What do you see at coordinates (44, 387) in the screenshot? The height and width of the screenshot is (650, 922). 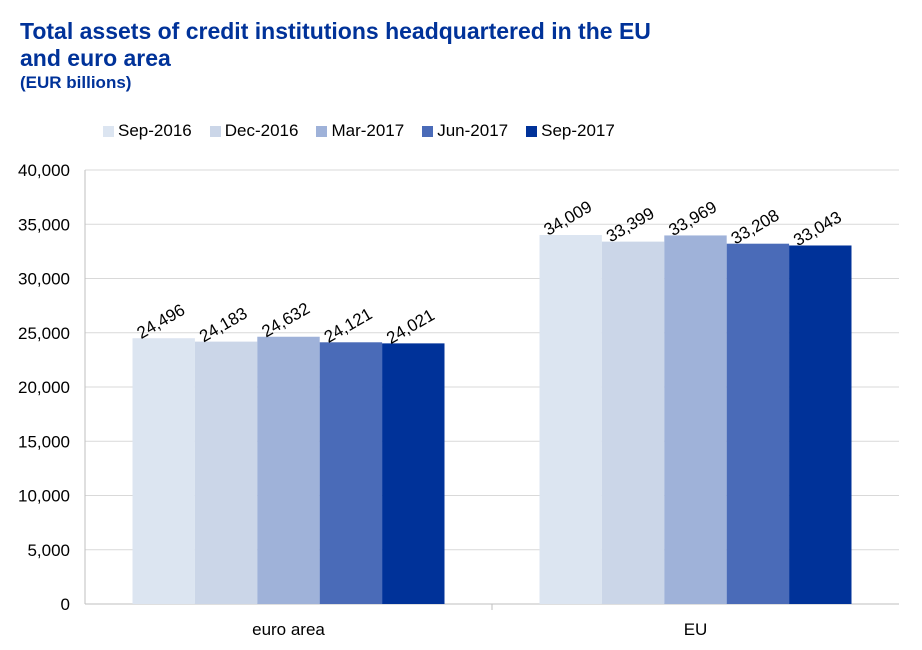 I see `y-tick-label: 20,000` at bounding box center [44, 387].